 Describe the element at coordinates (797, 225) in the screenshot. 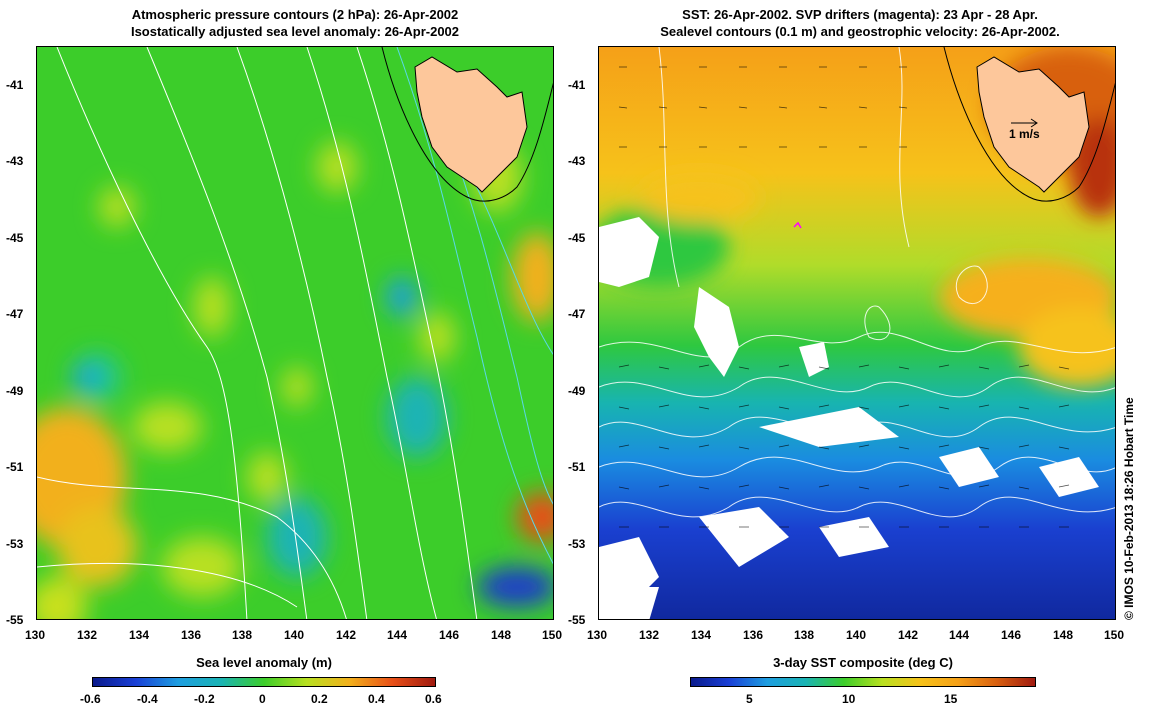

I see `drifter-track` at that location.